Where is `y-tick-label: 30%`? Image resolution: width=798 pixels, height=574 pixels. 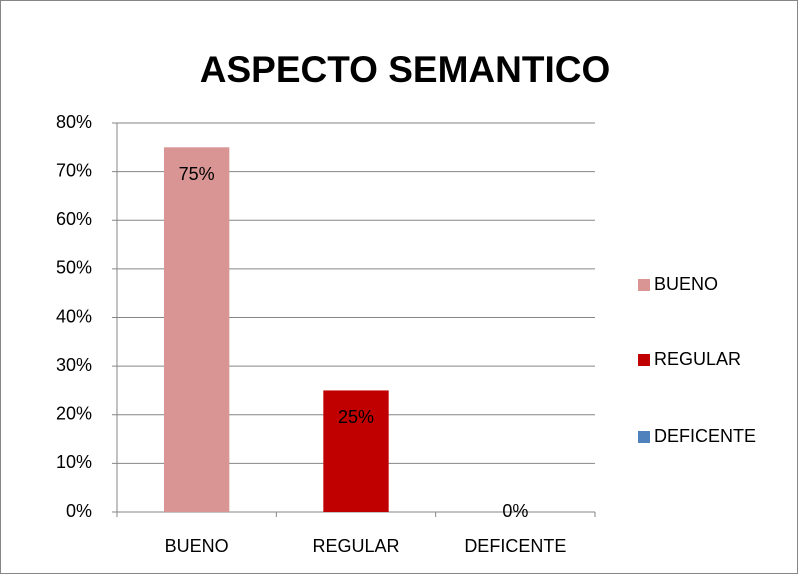 y-tick-label: 30% is located at coordinates (74, 365).